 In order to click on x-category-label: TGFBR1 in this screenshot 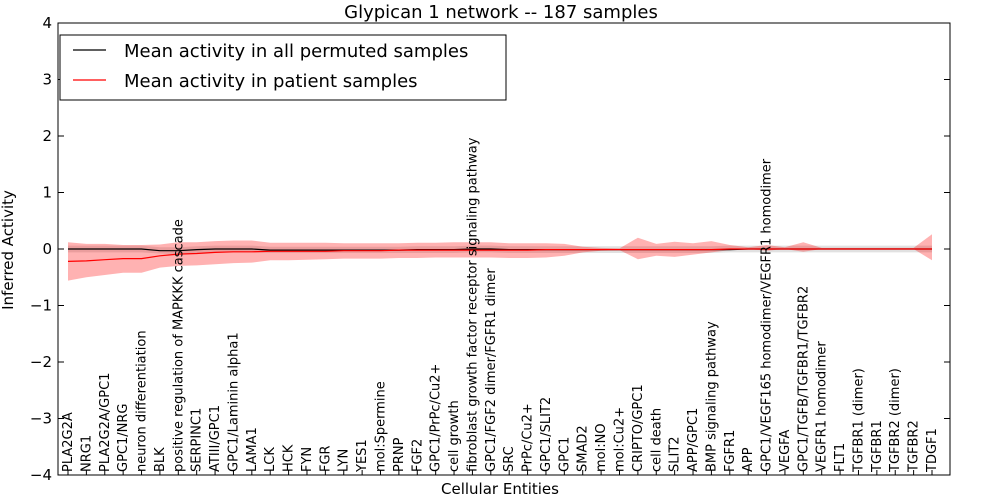, I will do `click(877, 446)`.